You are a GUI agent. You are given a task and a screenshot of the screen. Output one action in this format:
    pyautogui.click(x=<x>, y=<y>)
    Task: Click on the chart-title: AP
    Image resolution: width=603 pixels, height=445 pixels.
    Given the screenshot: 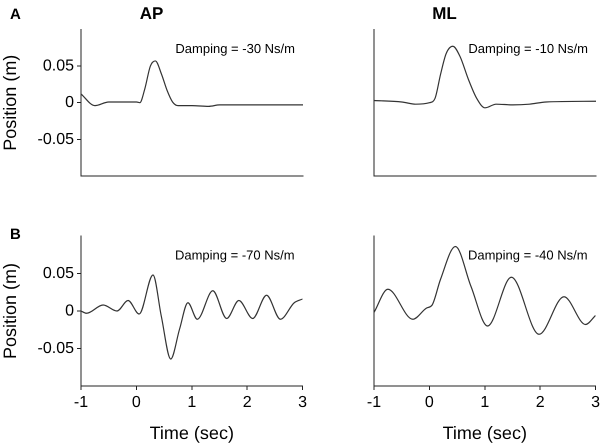 What is the action you would take?
    pyautogui.click(x=152, y=13)
    